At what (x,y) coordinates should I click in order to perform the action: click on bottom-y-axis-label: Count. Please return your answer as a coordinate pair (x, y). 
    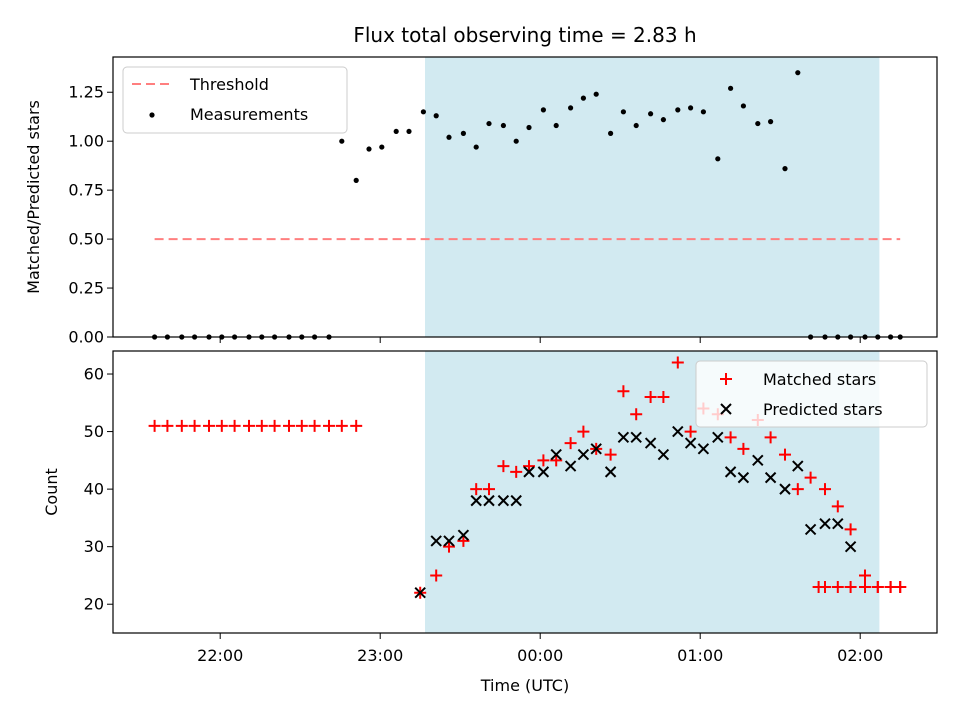
    Looking at the image, I should click on (51, 492).